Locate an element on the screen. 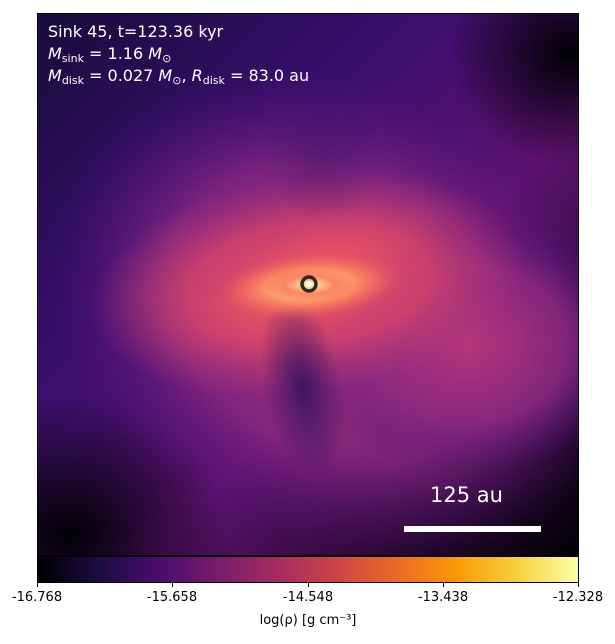 This screenshot has width=615, height=644. sink-time-label: Sink 45, t=123.36 kyr is located at coordinates (136, 31).